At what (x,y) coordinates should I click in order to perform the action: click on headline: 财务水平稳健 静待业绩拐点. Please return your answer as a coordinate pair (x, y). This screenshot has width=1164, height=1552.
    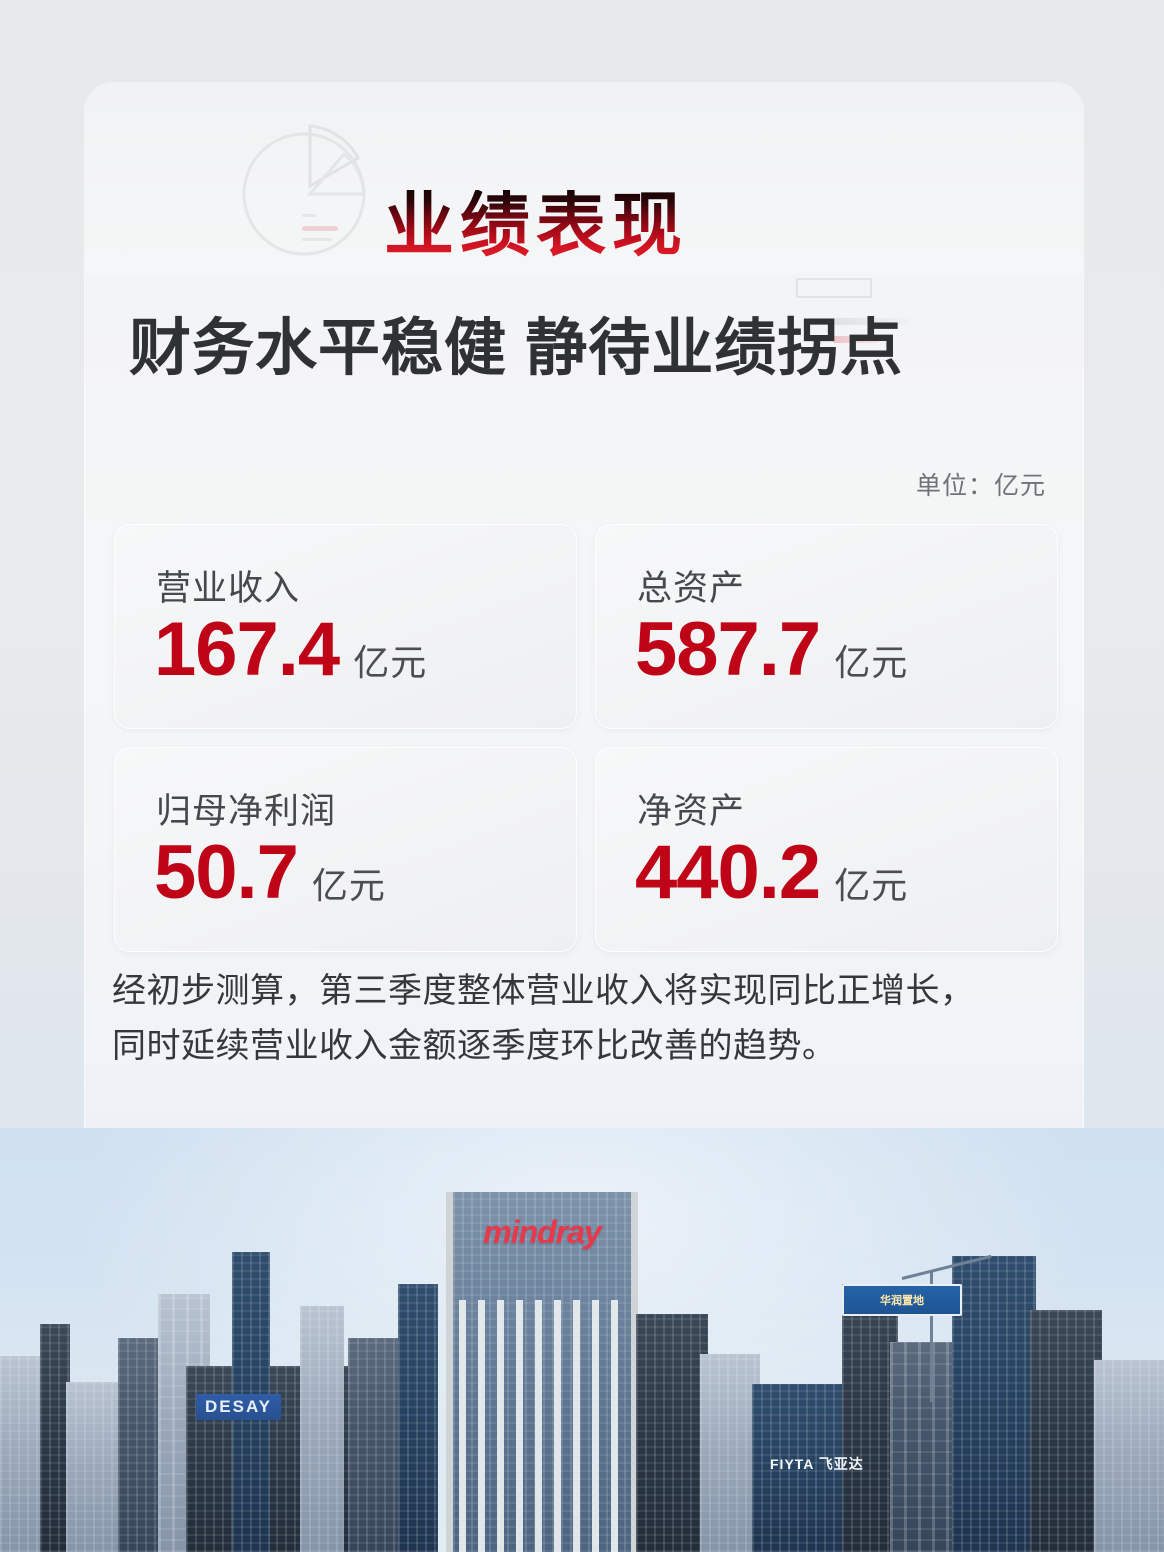
    Looking at the image, I should click on (516, 348).